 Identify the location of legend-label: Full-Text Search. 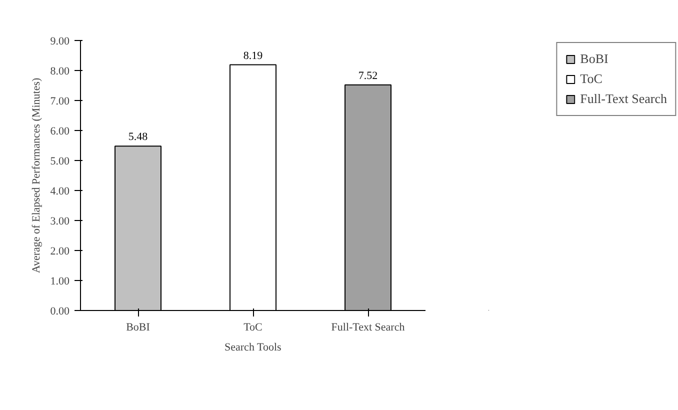
(623, 99).